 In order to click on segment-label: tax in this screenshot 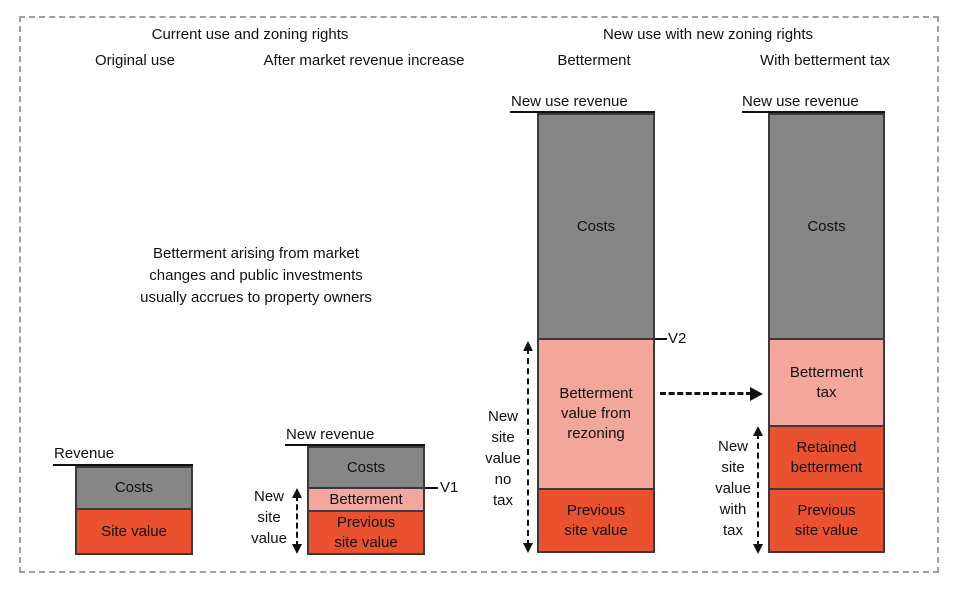, I will do `click(826, 392)`.